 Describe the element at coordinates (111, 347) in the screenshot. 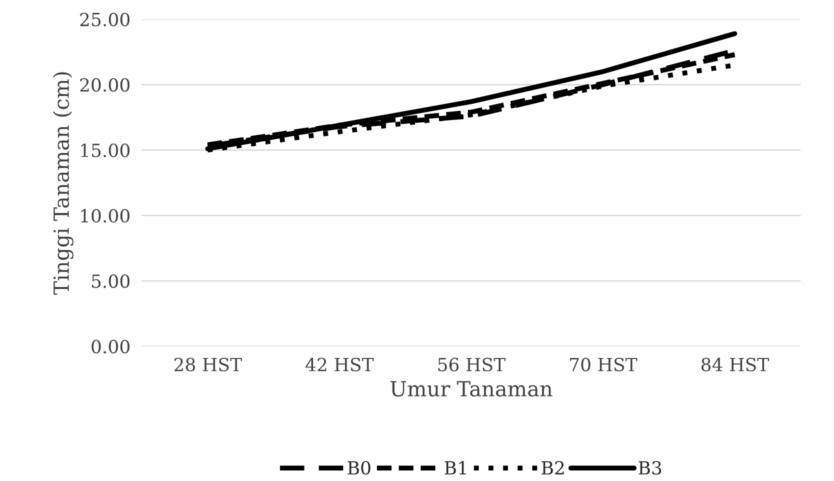

I see `y-tick-label: 0.00` at that location.